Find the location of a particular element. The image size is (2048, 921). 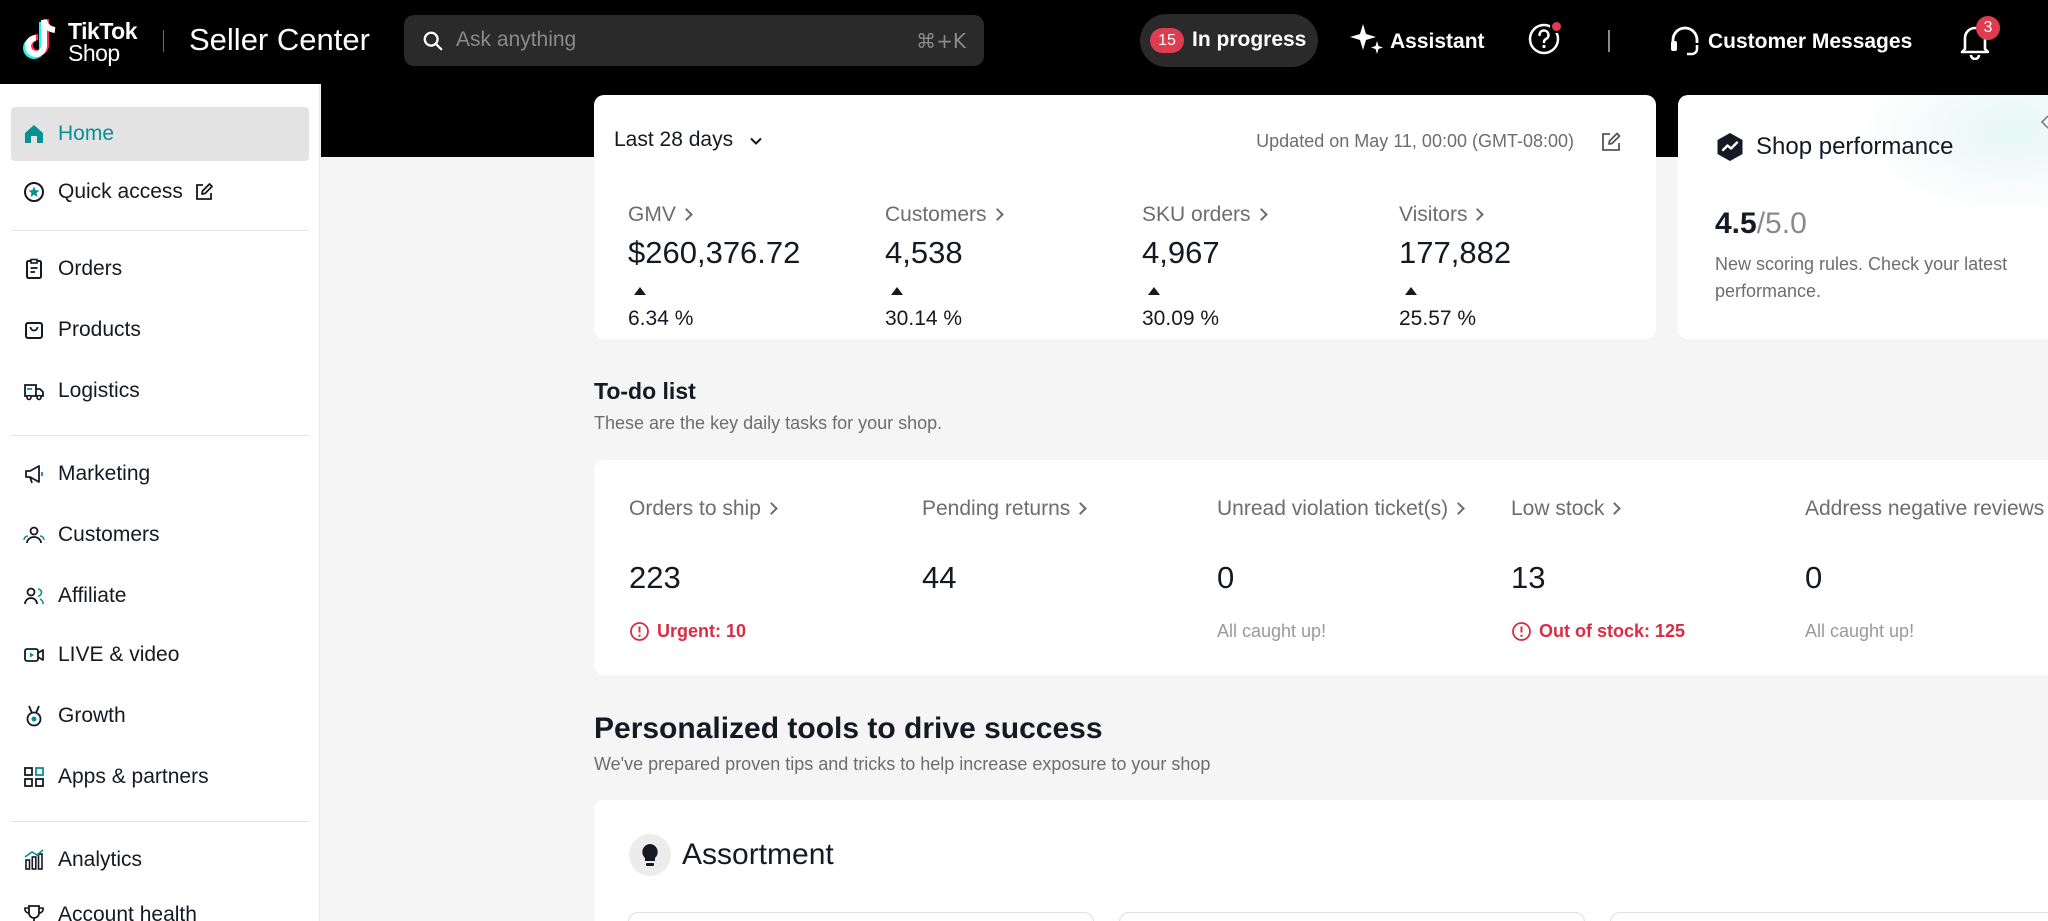

search-icon is located at coordinates (433, 41).